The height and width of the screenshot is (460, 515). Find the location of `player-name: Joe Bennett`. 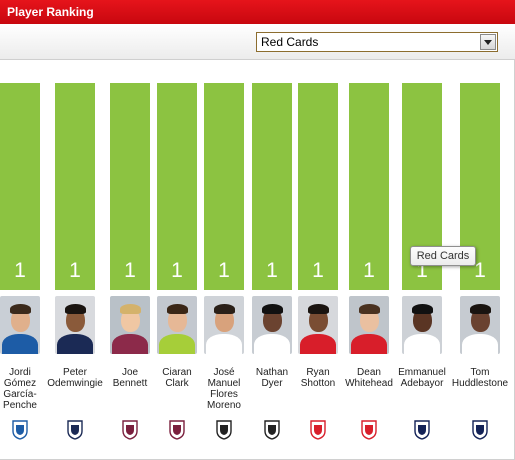

player-name: Joe Bennett is located at coordinates (130, 378).